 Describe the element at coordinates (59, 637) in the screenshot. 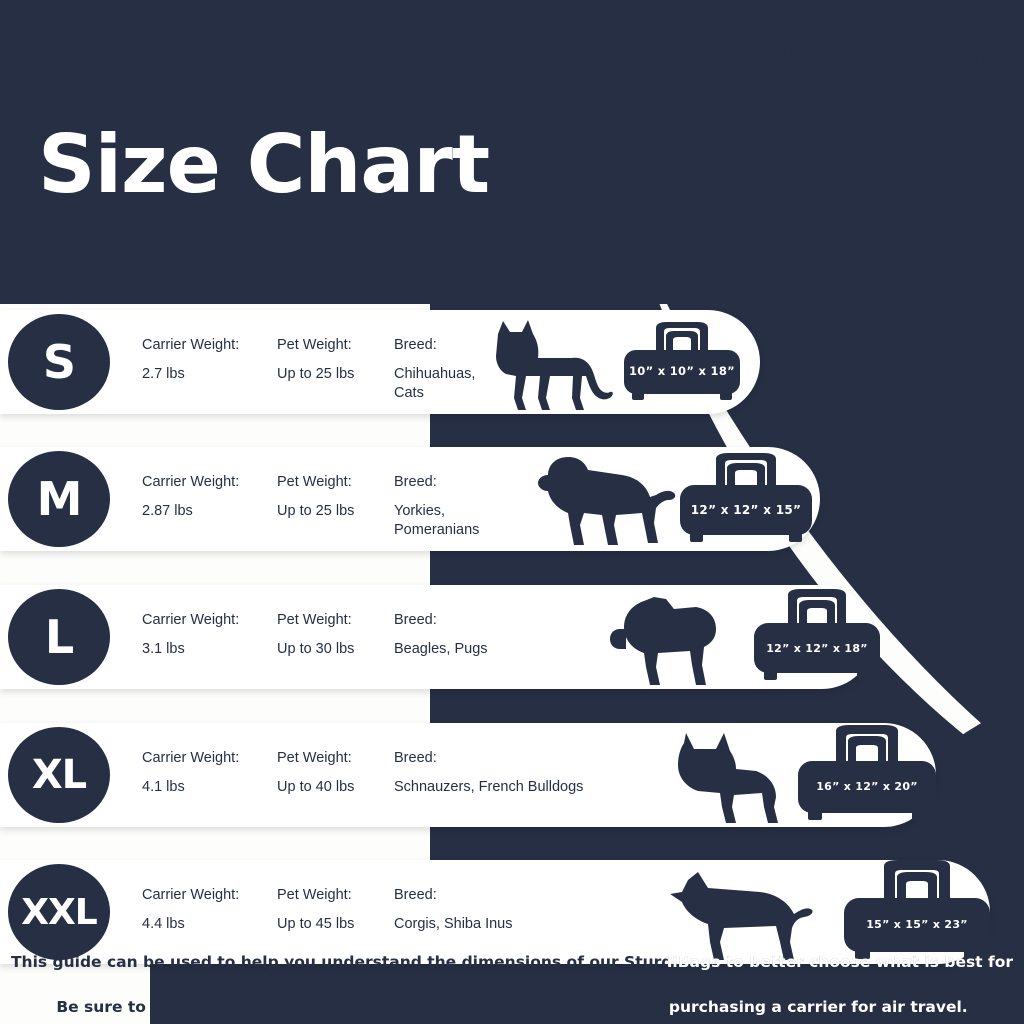

I see `size-badge-l: L` at that location.